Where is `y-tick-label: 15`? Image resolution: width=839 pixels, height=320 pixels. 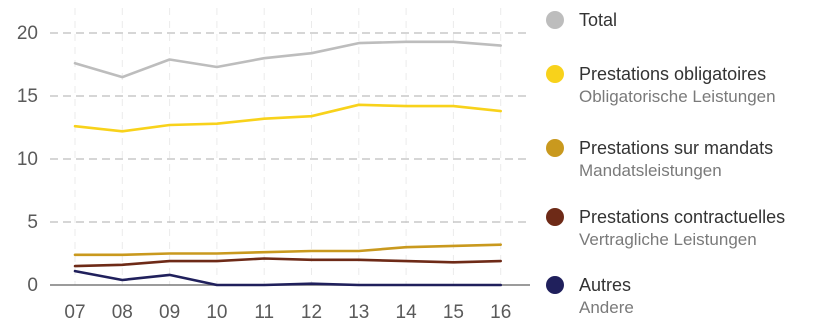 y-tick-label: 15 is located at coordinates (27, 96).